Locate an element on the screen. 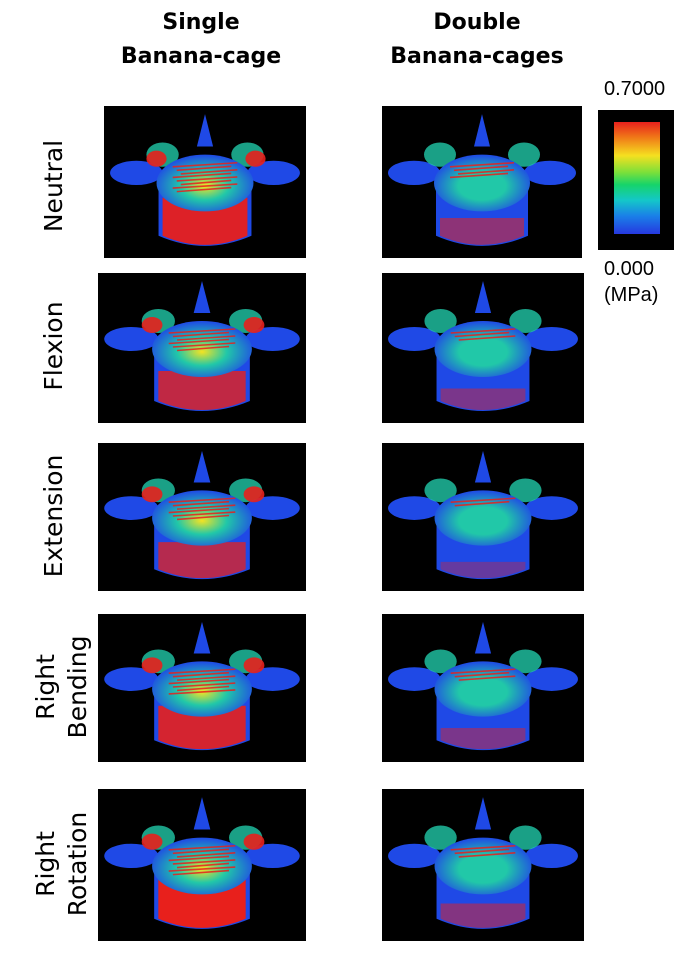 Image resolution: width=681 pixels, height=954 pixels. panel-single-neutral is located at coordinates (205, 182).